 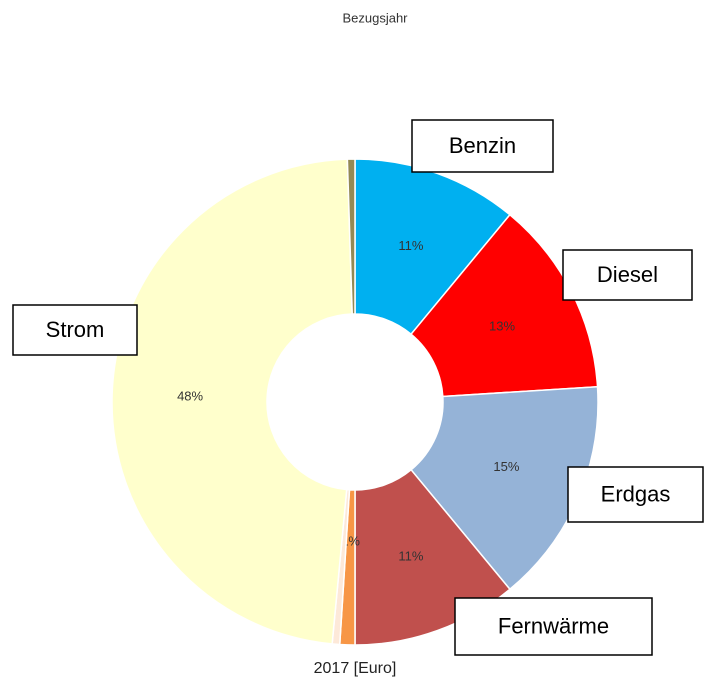 I want to click on slice-label: 15%, so click(x=506, y=466).